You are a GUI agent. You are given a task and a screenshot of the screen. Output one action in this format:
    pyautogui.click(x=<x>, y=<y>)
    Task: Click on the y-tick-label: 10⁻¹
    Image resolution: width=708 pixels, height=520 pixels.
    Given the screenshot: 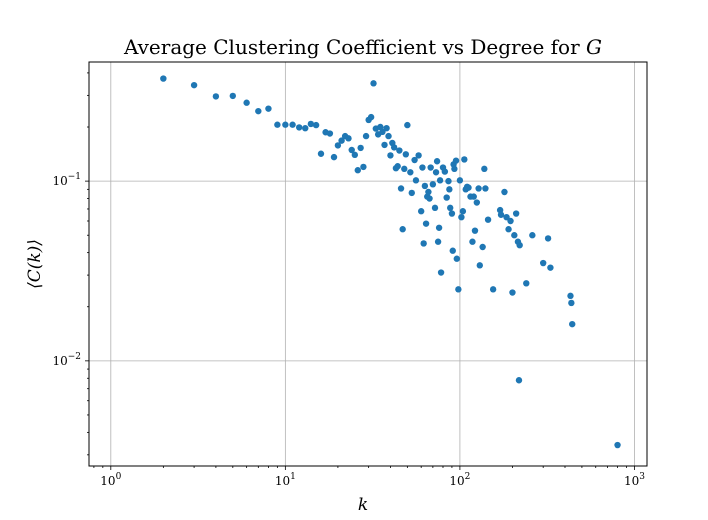 What is the action you would take?
    pyautogui.click(x=66, y=180)
    